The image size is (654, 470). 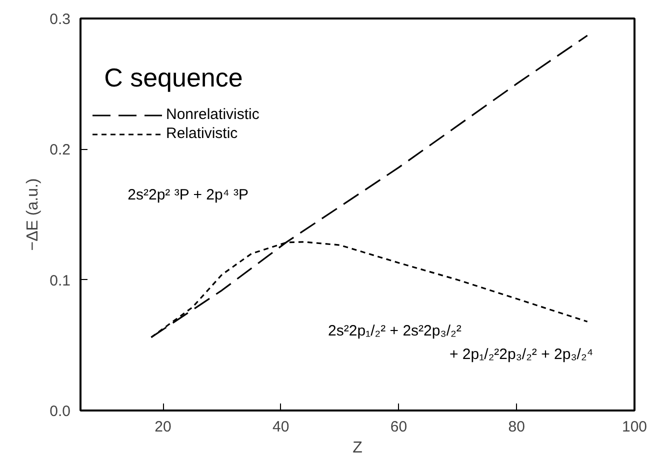 What do you see at coordinates (399, 427) in the screenshot?
I see `x-tick-label: 60` at bounding box center [399, 427].